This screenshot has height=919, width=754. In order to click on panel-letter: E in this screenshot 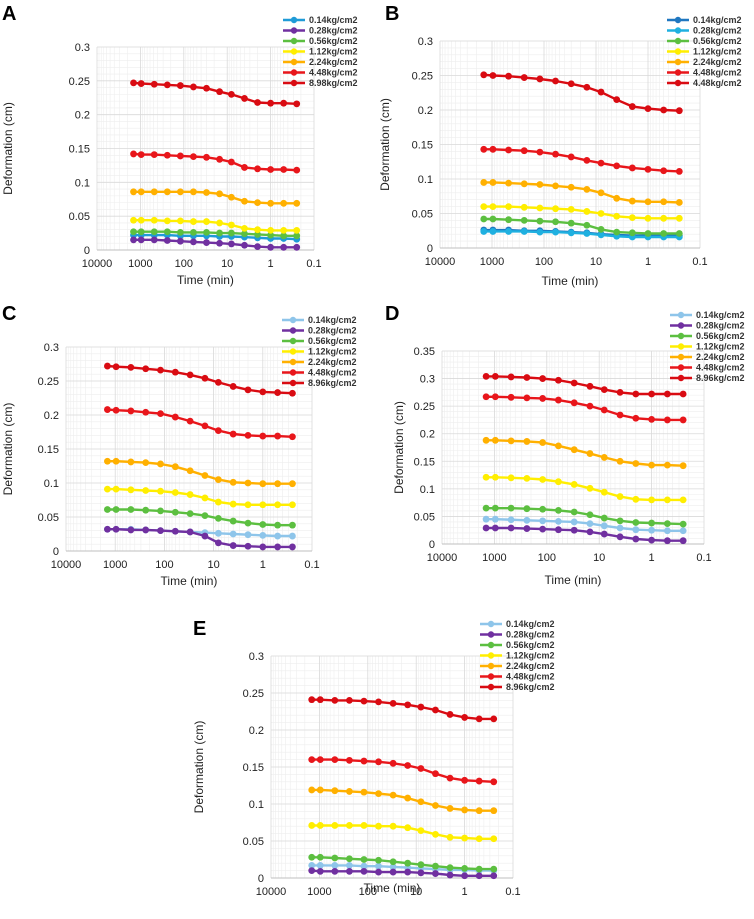, I will do `click(199, 629)`.